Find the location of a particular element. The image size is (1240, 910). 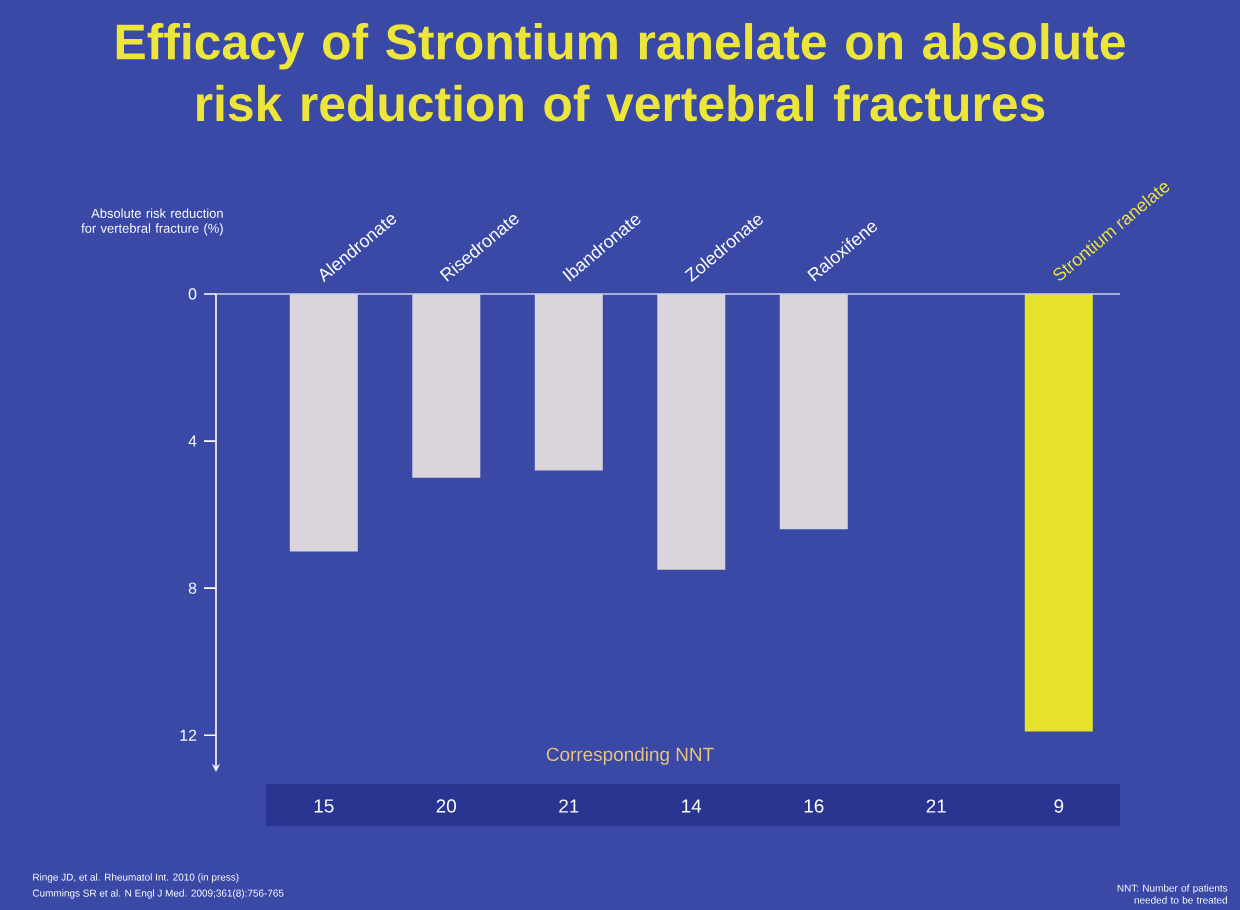

annotation: Corresponding NNT is located at coordinates (630, 756).